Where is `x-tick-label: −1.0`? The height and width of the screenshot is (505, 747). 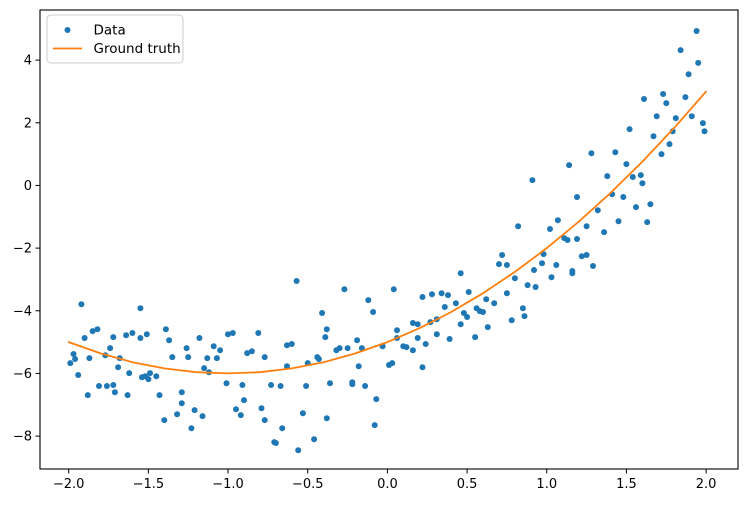
x-tick-label: −1.0 is located at coordinates (228, 484).